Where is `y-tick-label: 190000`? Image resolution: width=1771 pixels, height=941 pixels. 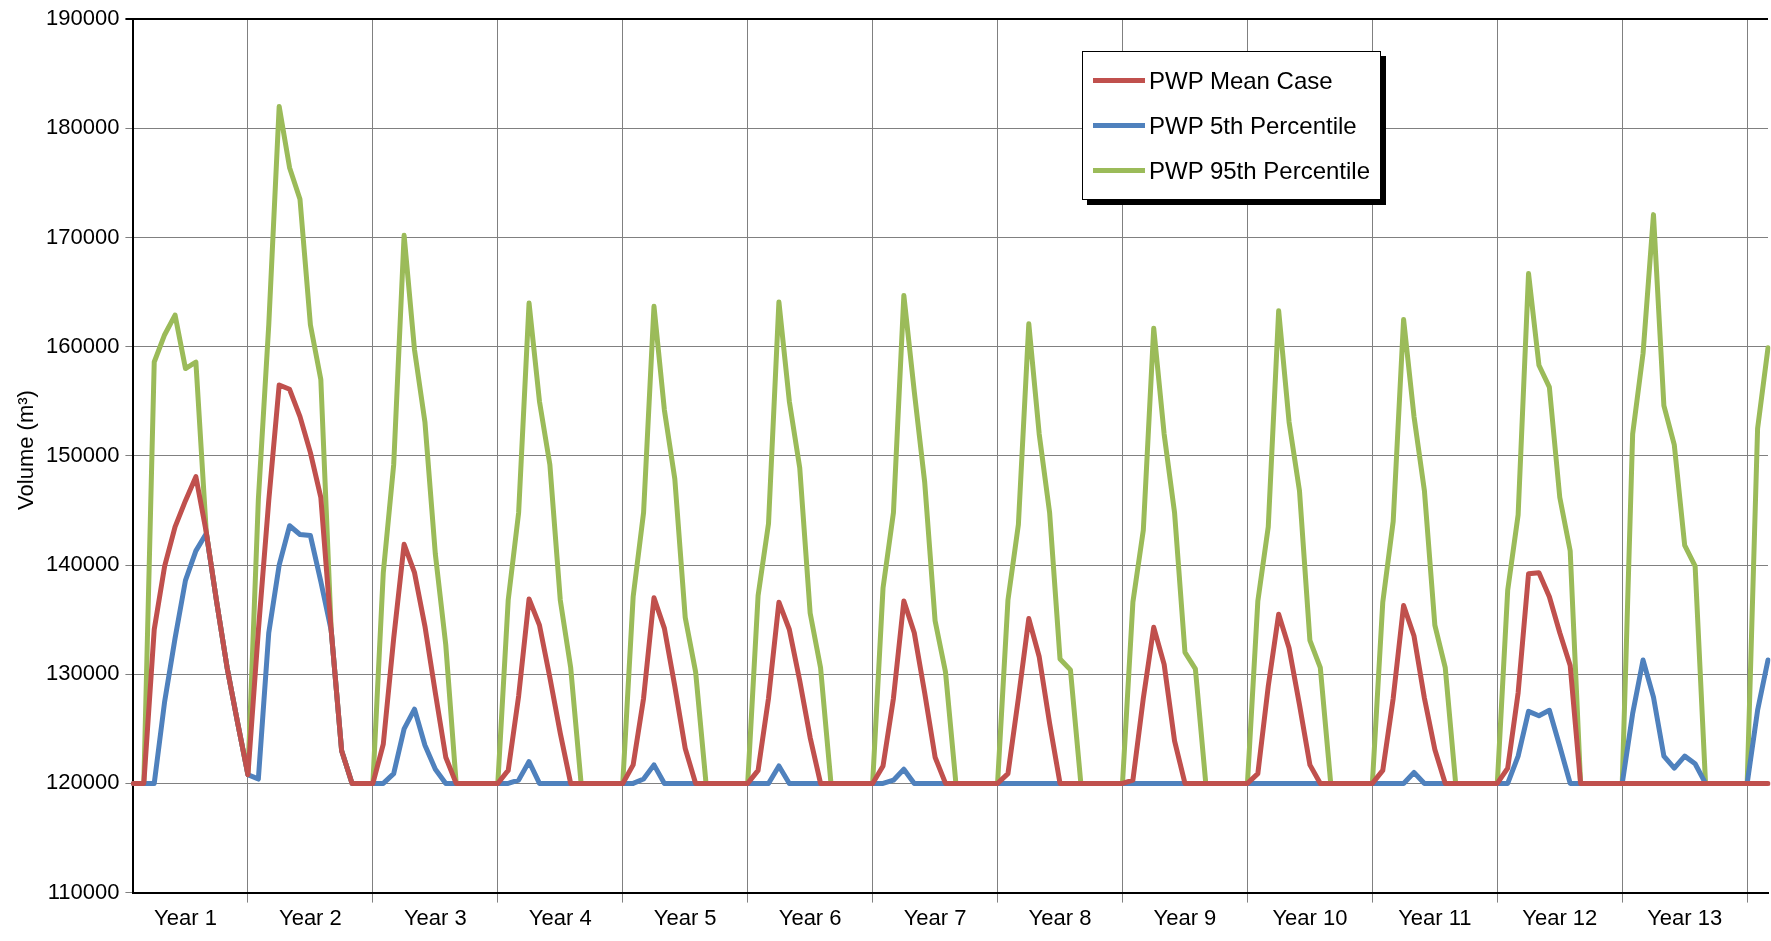
y-tick-label: 190000 is located at coordinates (82, 18).